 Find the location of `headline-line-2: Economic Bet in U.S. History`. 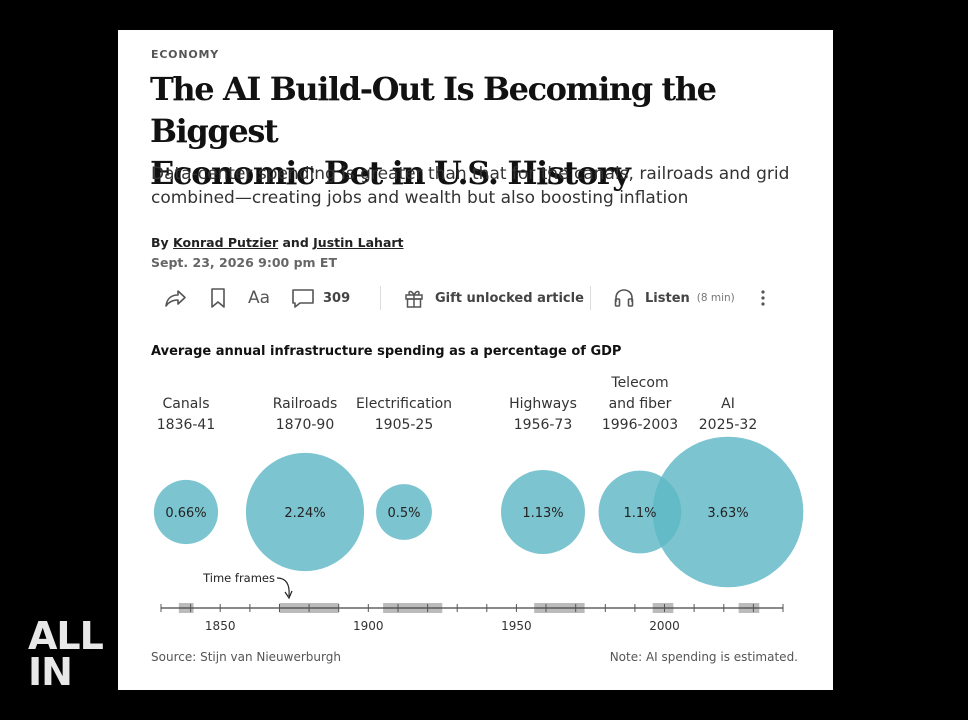

headline-line-2: Economic Bet in U.S. History is located at coordinates (390, 173).